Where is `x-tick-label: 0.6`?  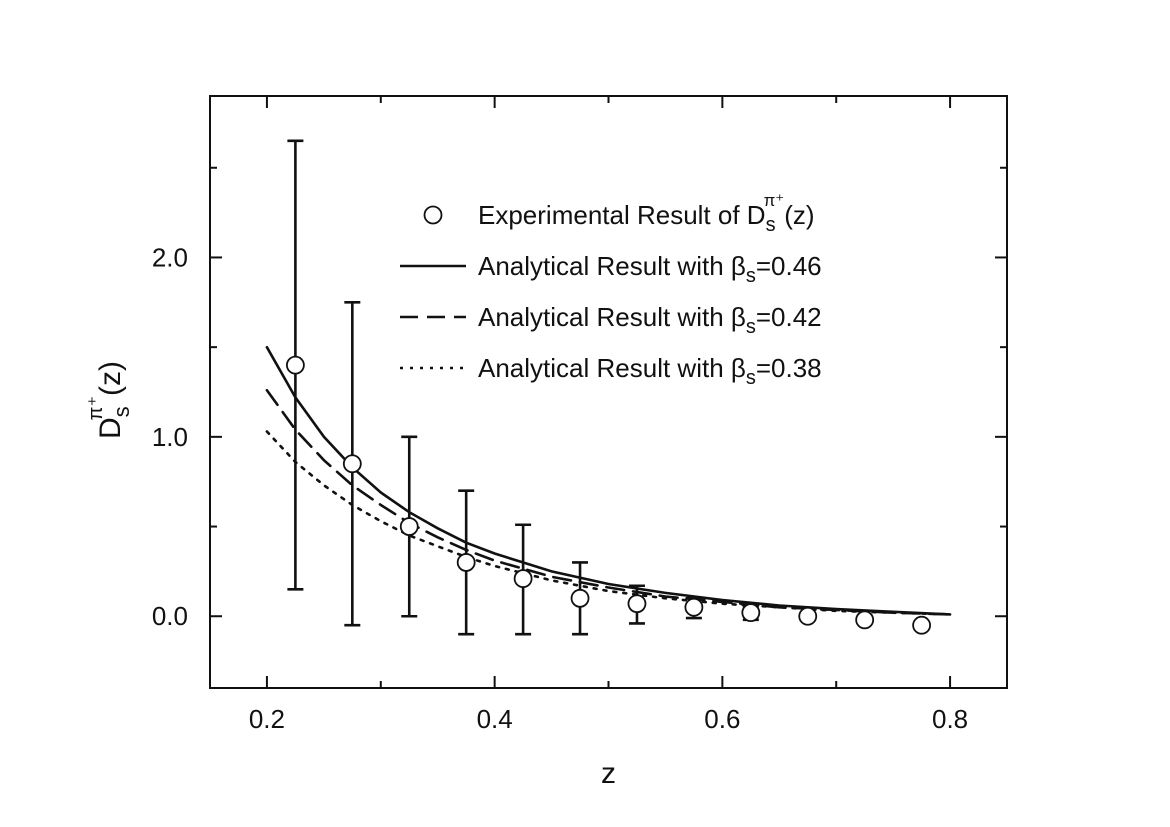 x-tick-label: 0.6 is located at coordinates (722, 719).